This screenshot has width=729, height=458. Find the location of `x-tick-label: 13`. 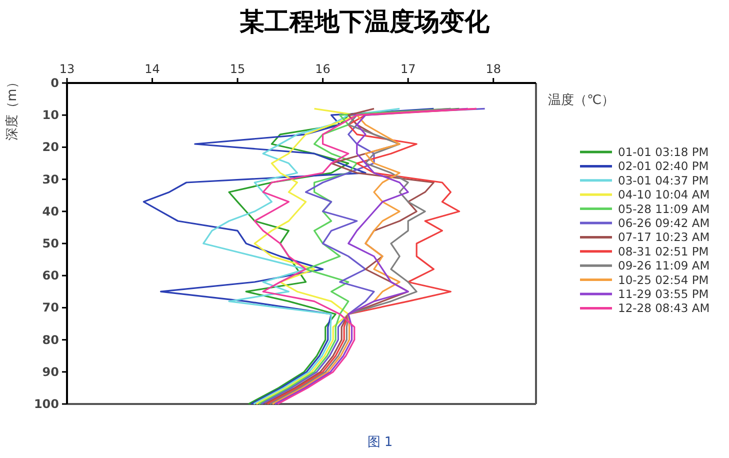

x-tick-label: 13 is located at coordinates (67, 69).